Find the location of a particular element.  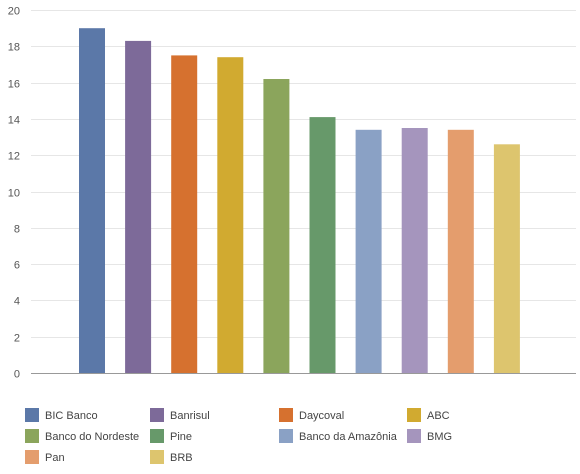

legend-item-banco-da-amaz-nia: Banco da Amazônia is located at coordinates (338, 436).